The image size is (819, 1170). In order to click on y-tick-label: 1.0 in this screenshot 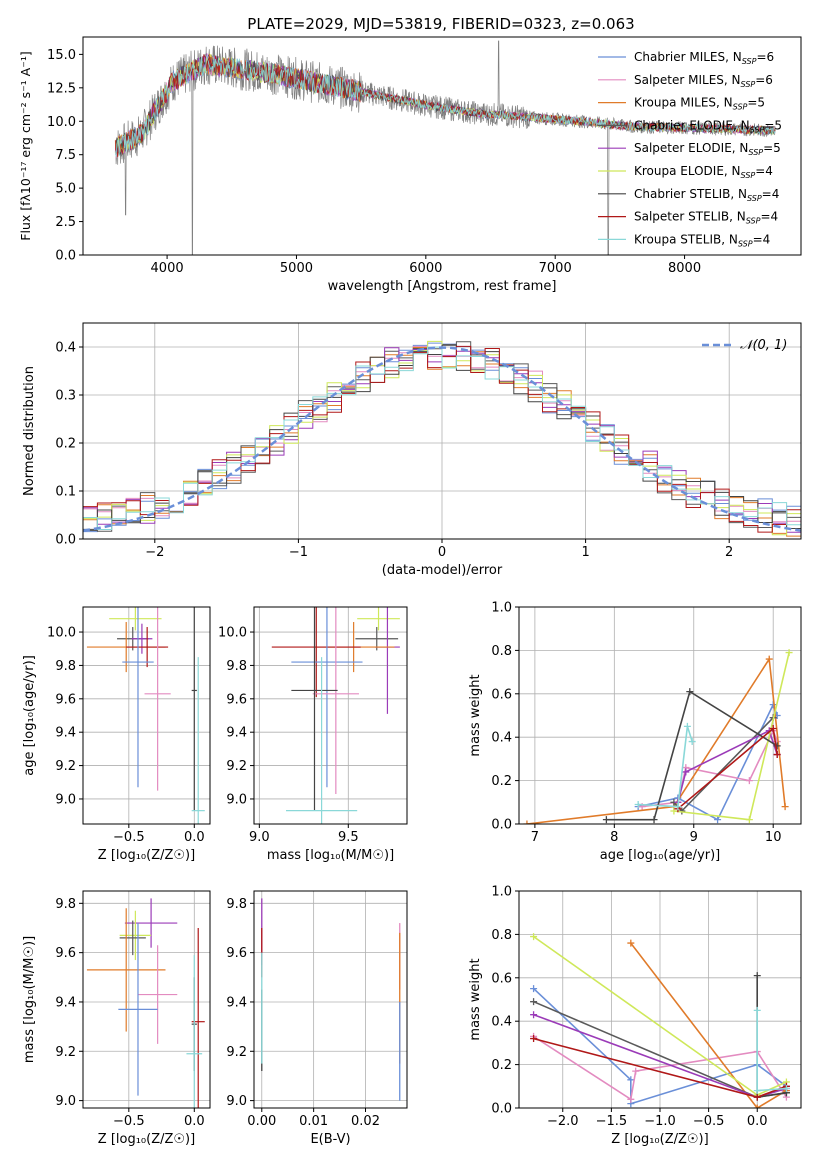, I will do `click(501, 892)`.